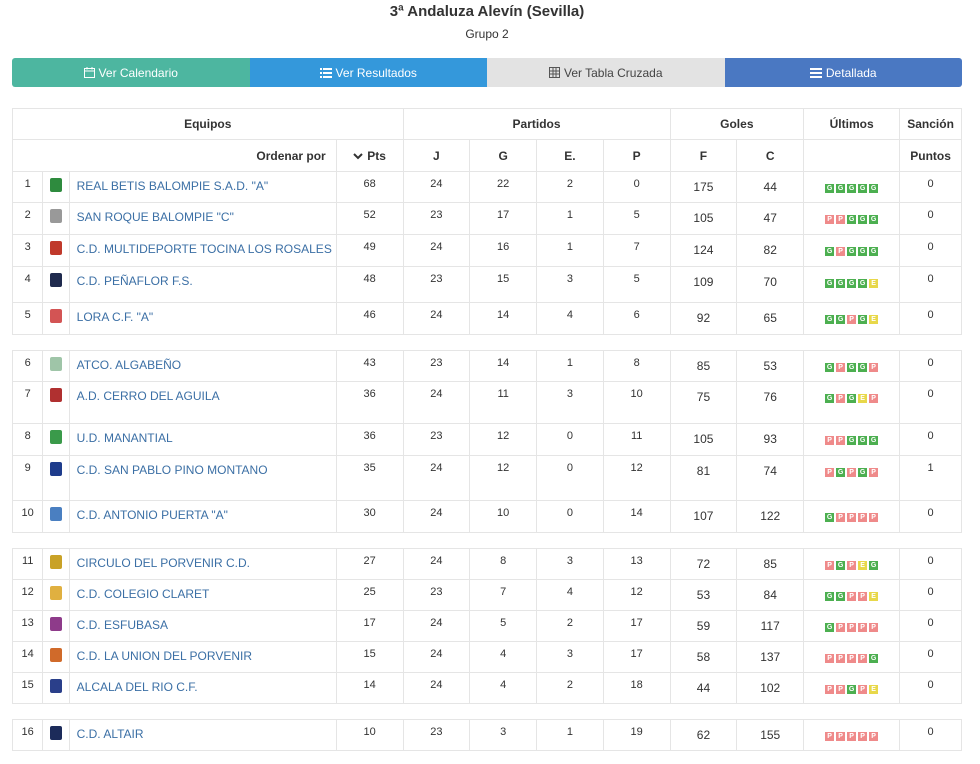  What do you see at coordinates (174, 155) in the screenshot?
I see `sort-label: Ordenar por` at bounding box center [174, 155].